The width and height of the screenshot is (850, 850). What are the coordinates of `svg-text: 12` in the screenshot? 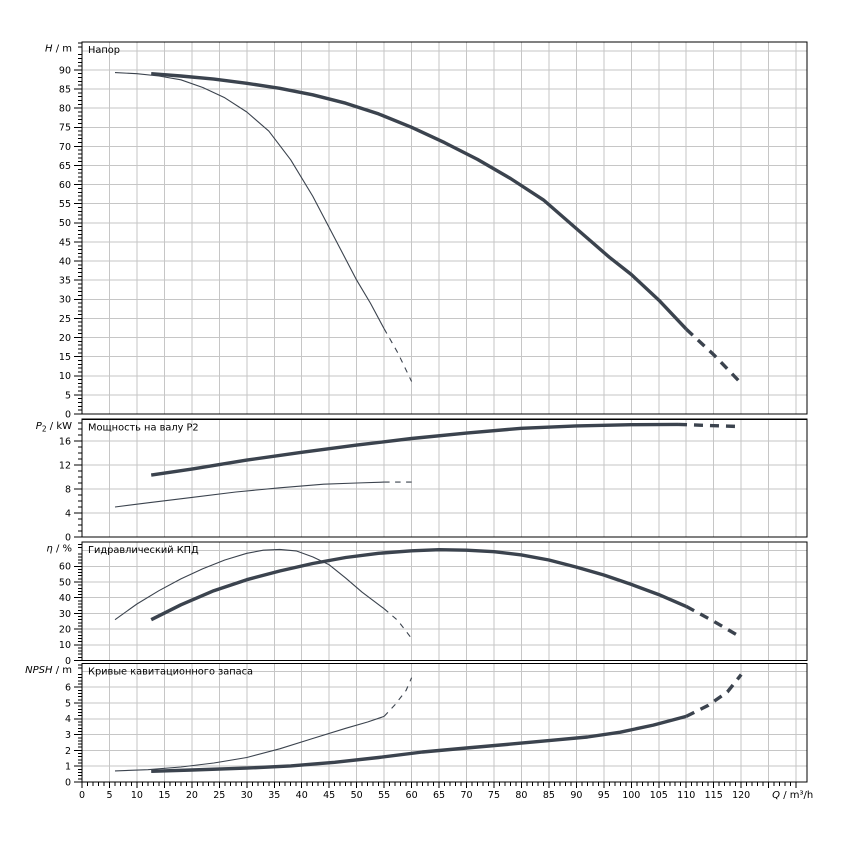 It's located at (65, 465).